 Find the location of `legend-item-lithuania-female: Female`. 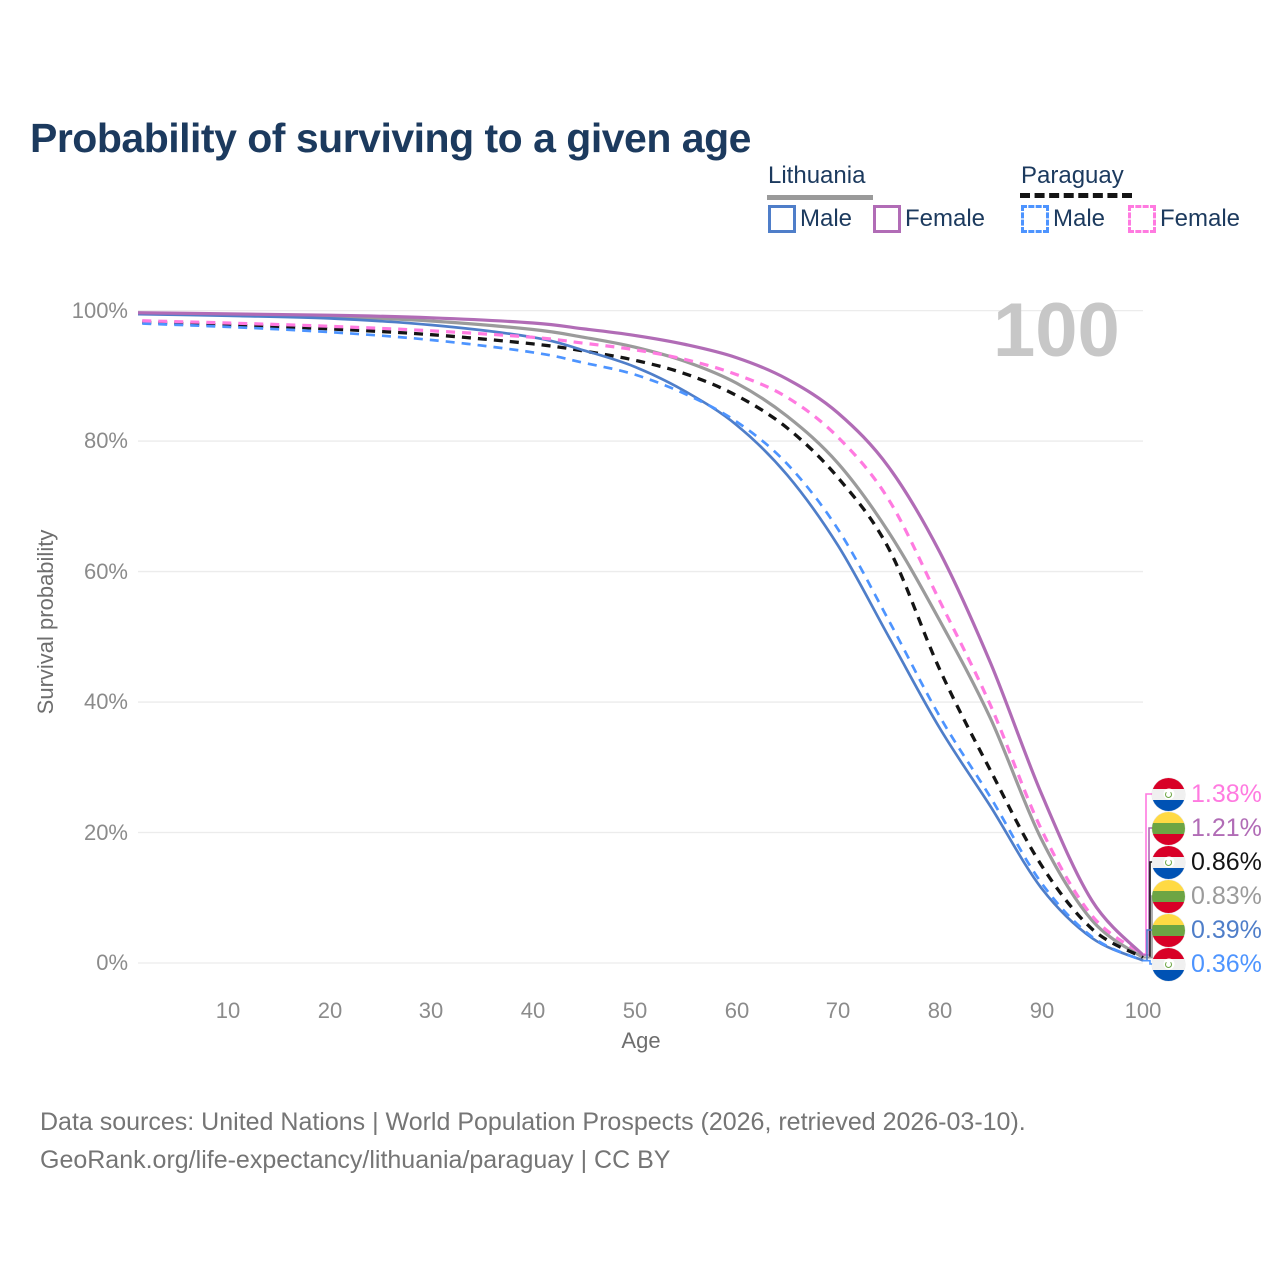

legend-item-lithuania-female: Female is located at coordinates (929, 219).